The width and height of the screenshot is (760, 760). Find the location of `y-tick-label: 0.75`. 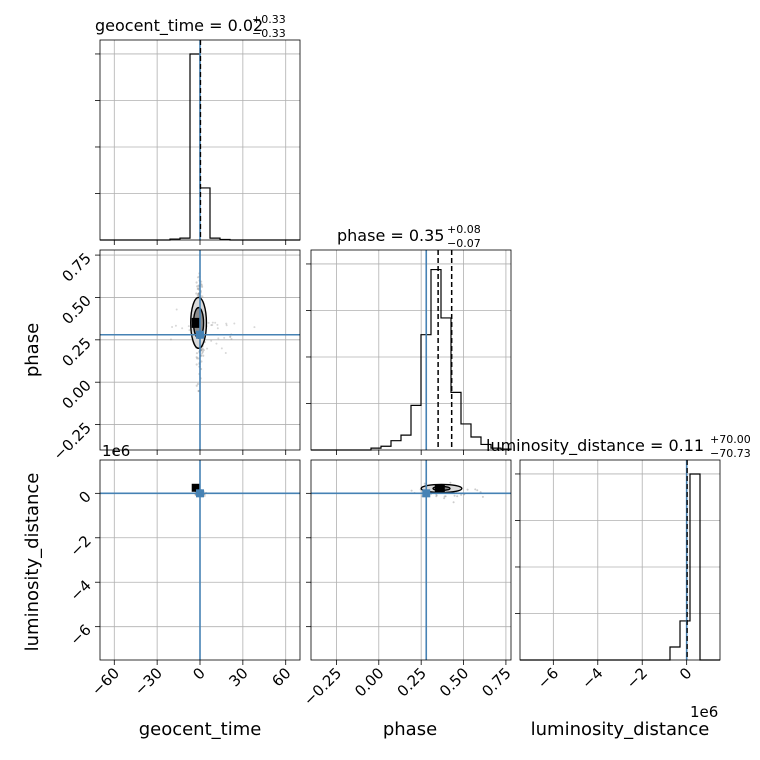

y-tick-label: 0.75 is located at coordinates (76, 267).